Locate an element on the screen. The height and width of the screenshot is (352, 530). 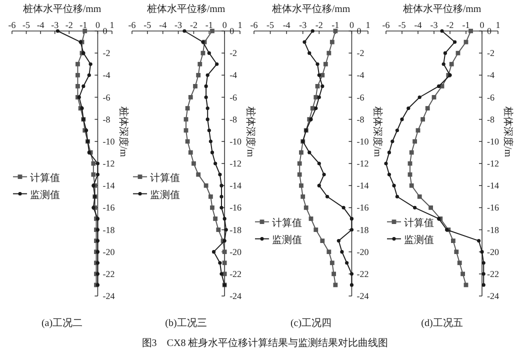
text: (b)工况三 is located at coordinates (186, 323).